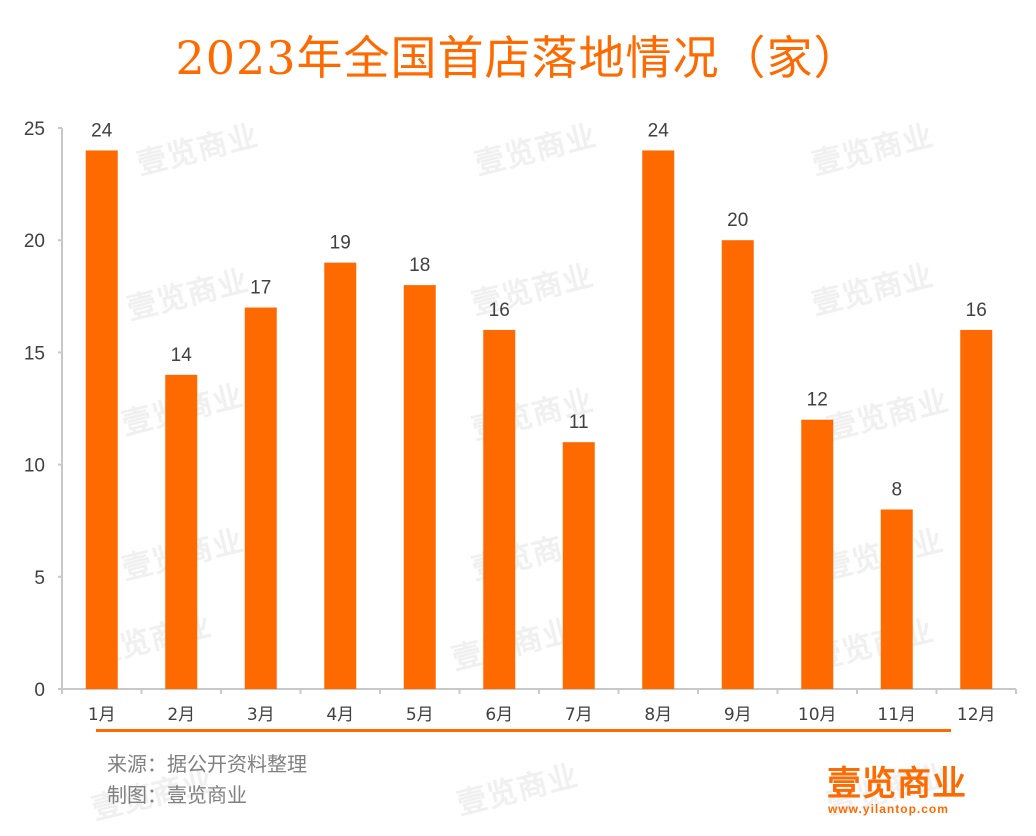  Describe the element at coordinates (207, 765) in the screenshot. I see `source-note: 来源：据公开资料整理` at that location.